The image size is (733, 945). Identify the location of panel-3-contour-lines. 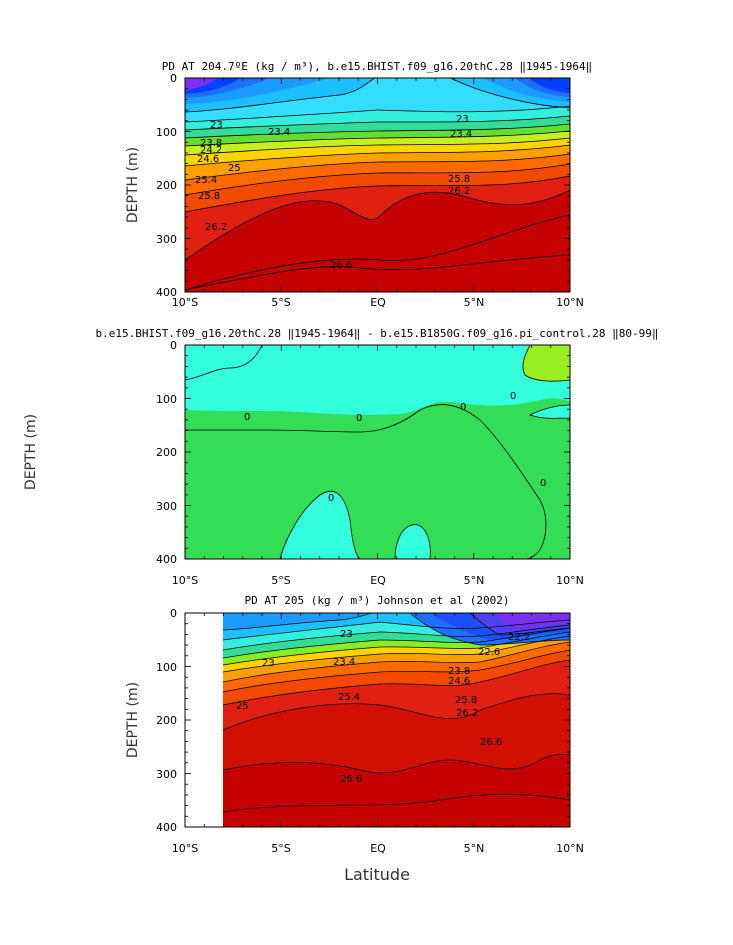
(396, 713).